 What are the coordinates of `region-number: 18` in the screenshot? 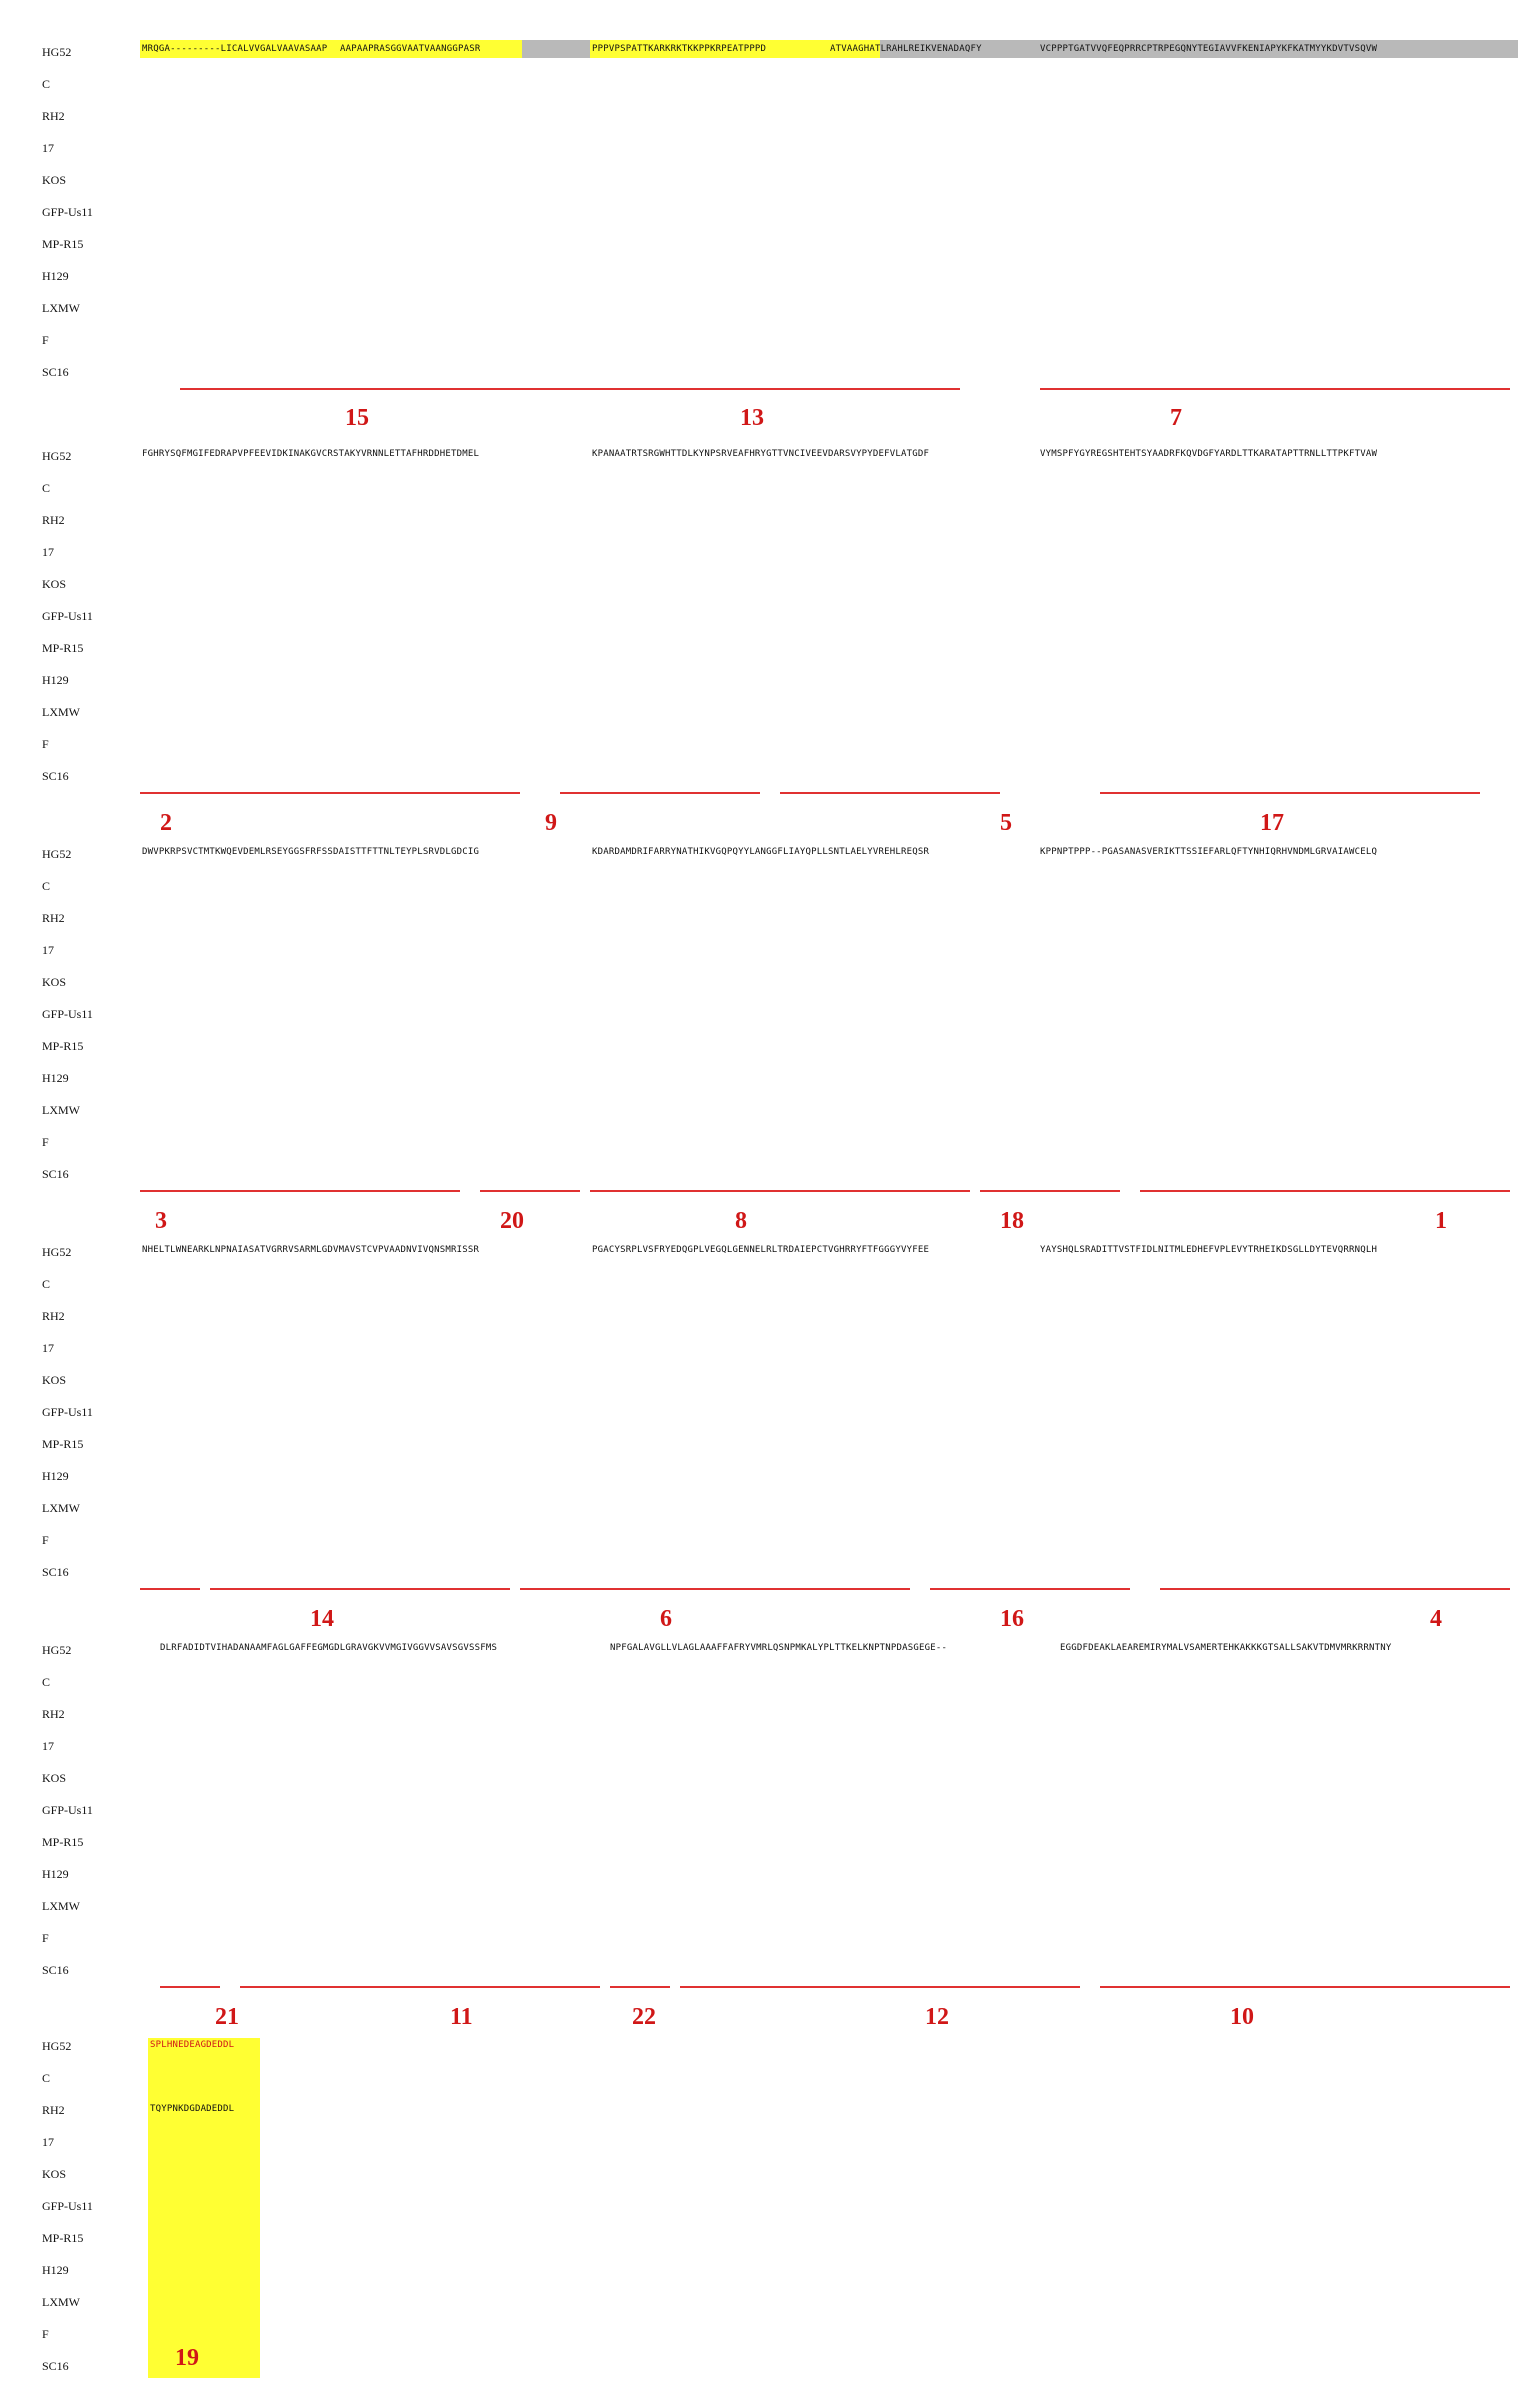 It's located at (1012, 1221).